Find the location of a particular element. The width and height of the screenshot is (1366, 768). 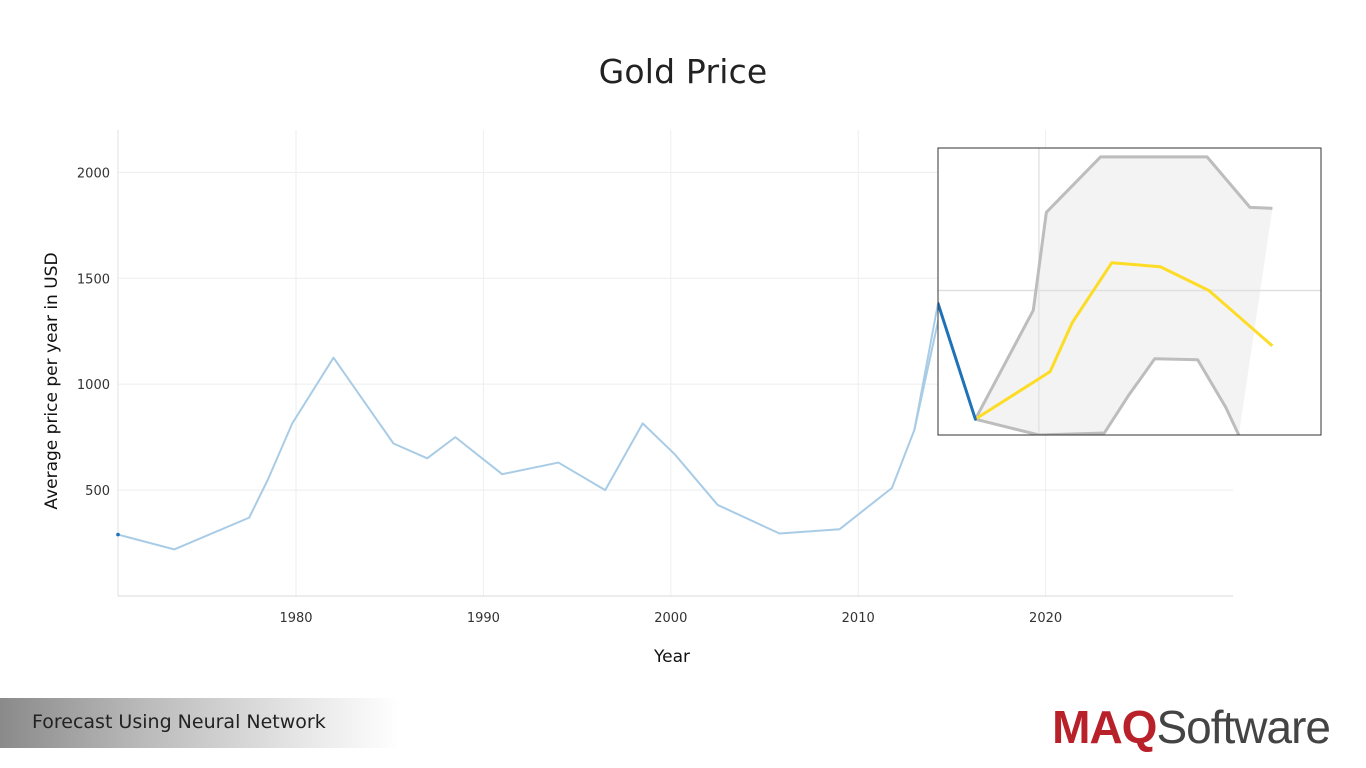

logo-part-software: Software is located at coordinates (1243, 727).